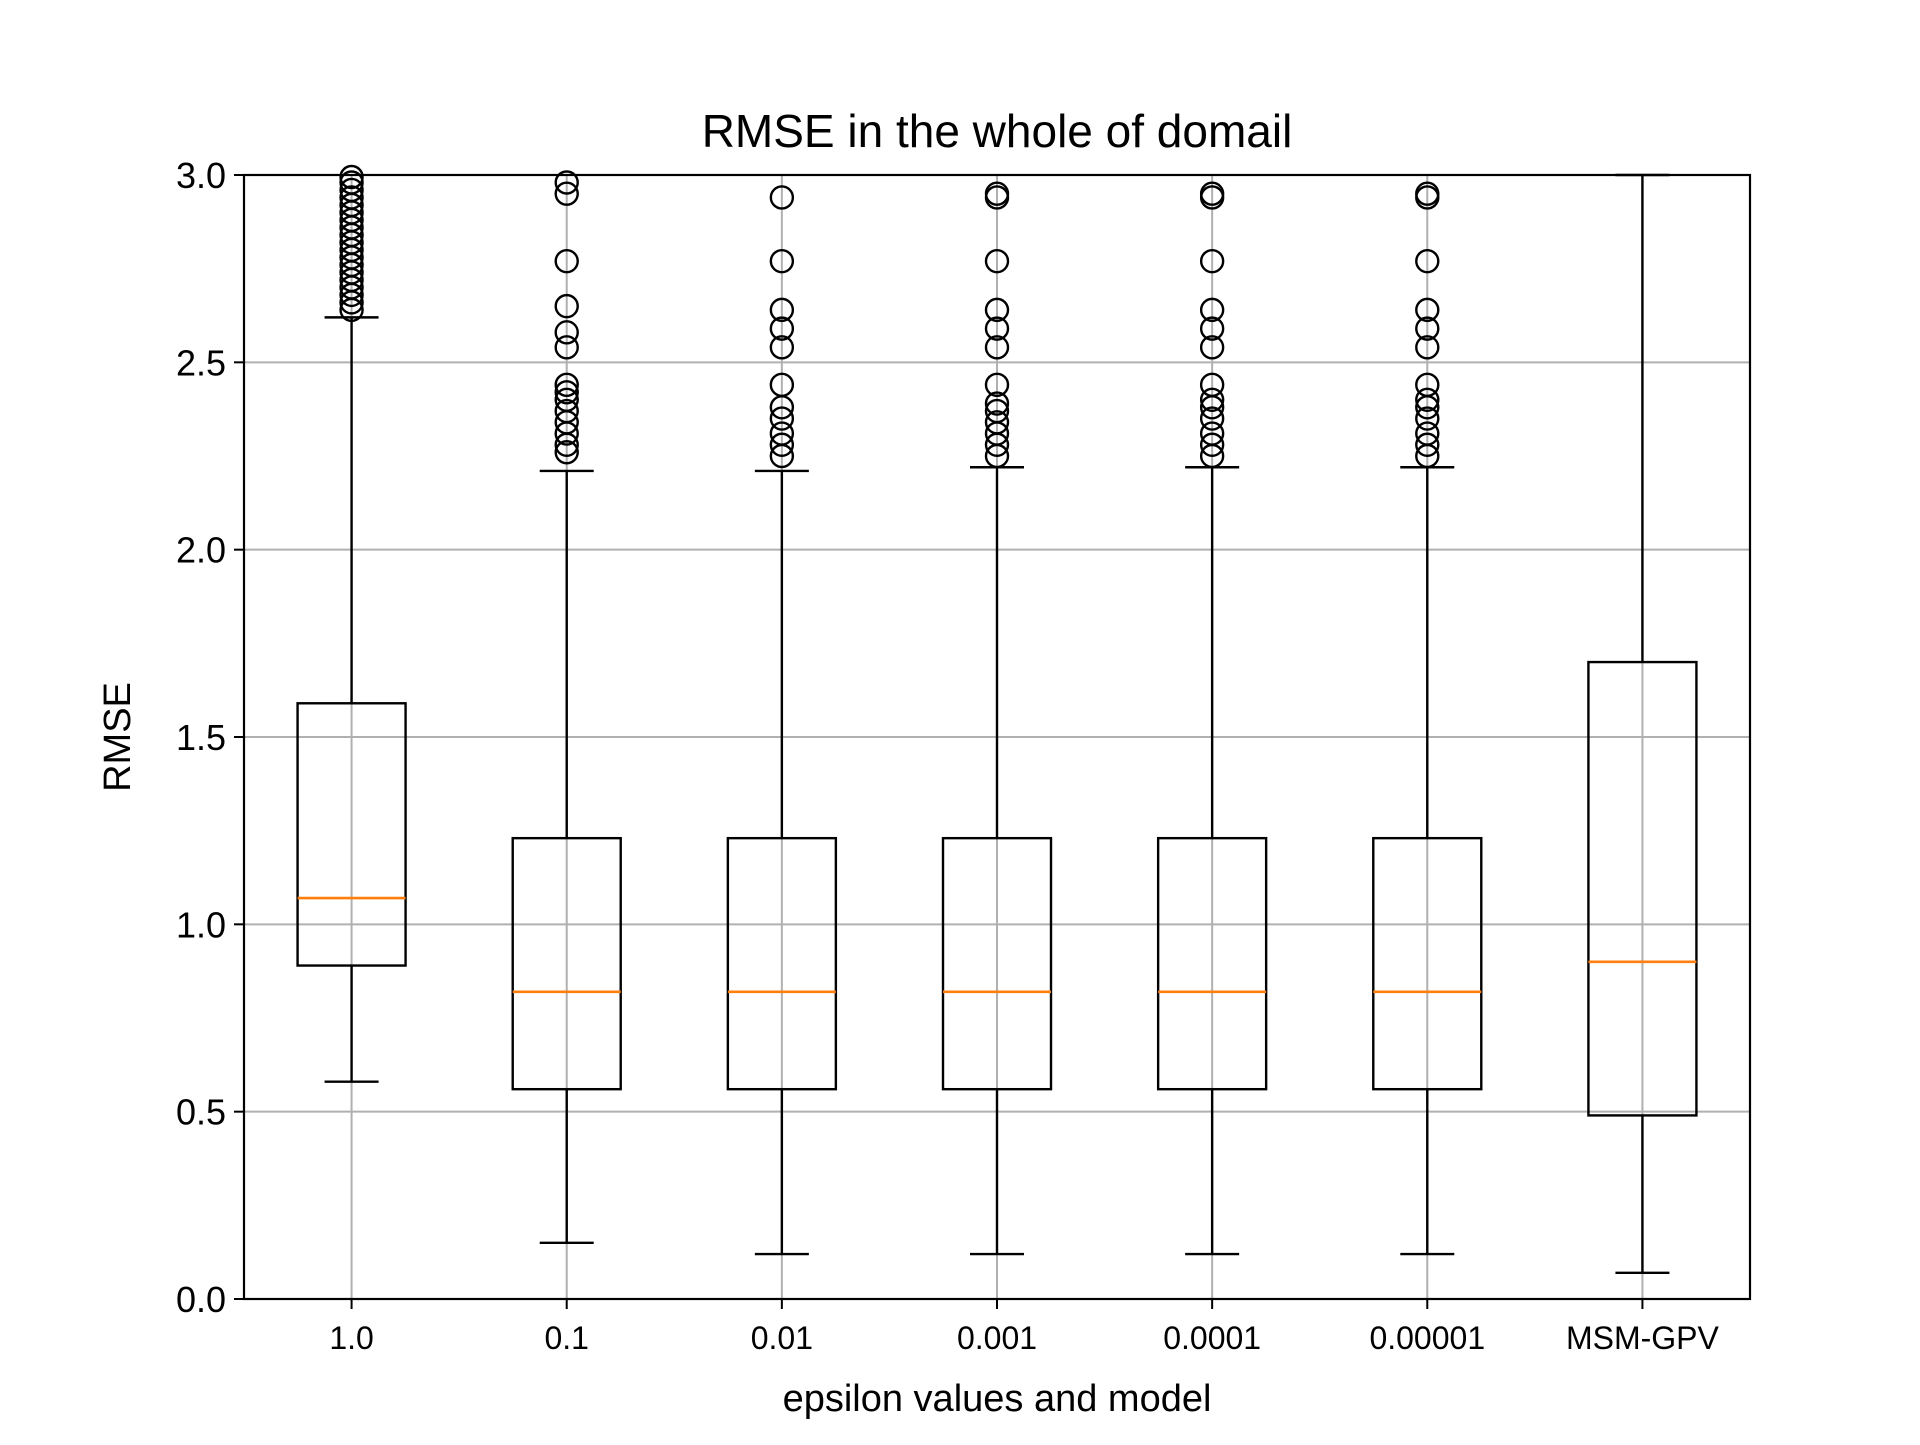 This screenshot has height=1445, width=1920. What do you see at coordinates (1212, 1338) in the screenshot?
I see `x-tick-label: 0.0001` at bounding box center [1212, 1338].